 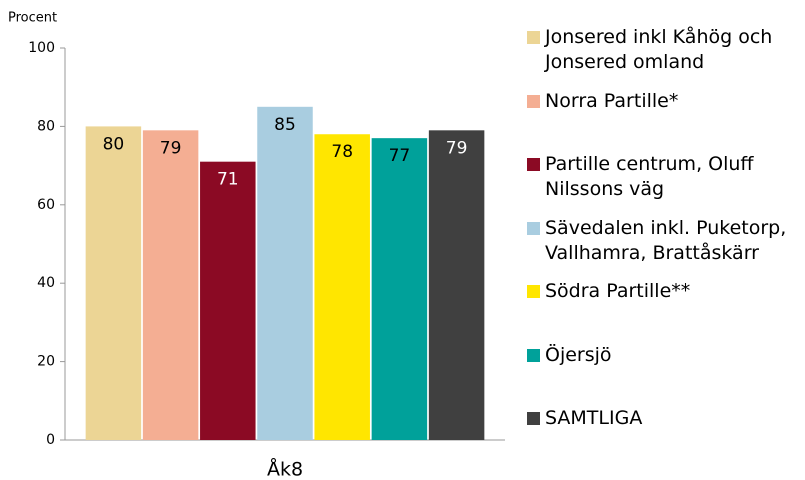 What do you see at coordinates (46, 362) in the screenshot?
I see `y-tick-label: 20` at bounding box center [46, 362].